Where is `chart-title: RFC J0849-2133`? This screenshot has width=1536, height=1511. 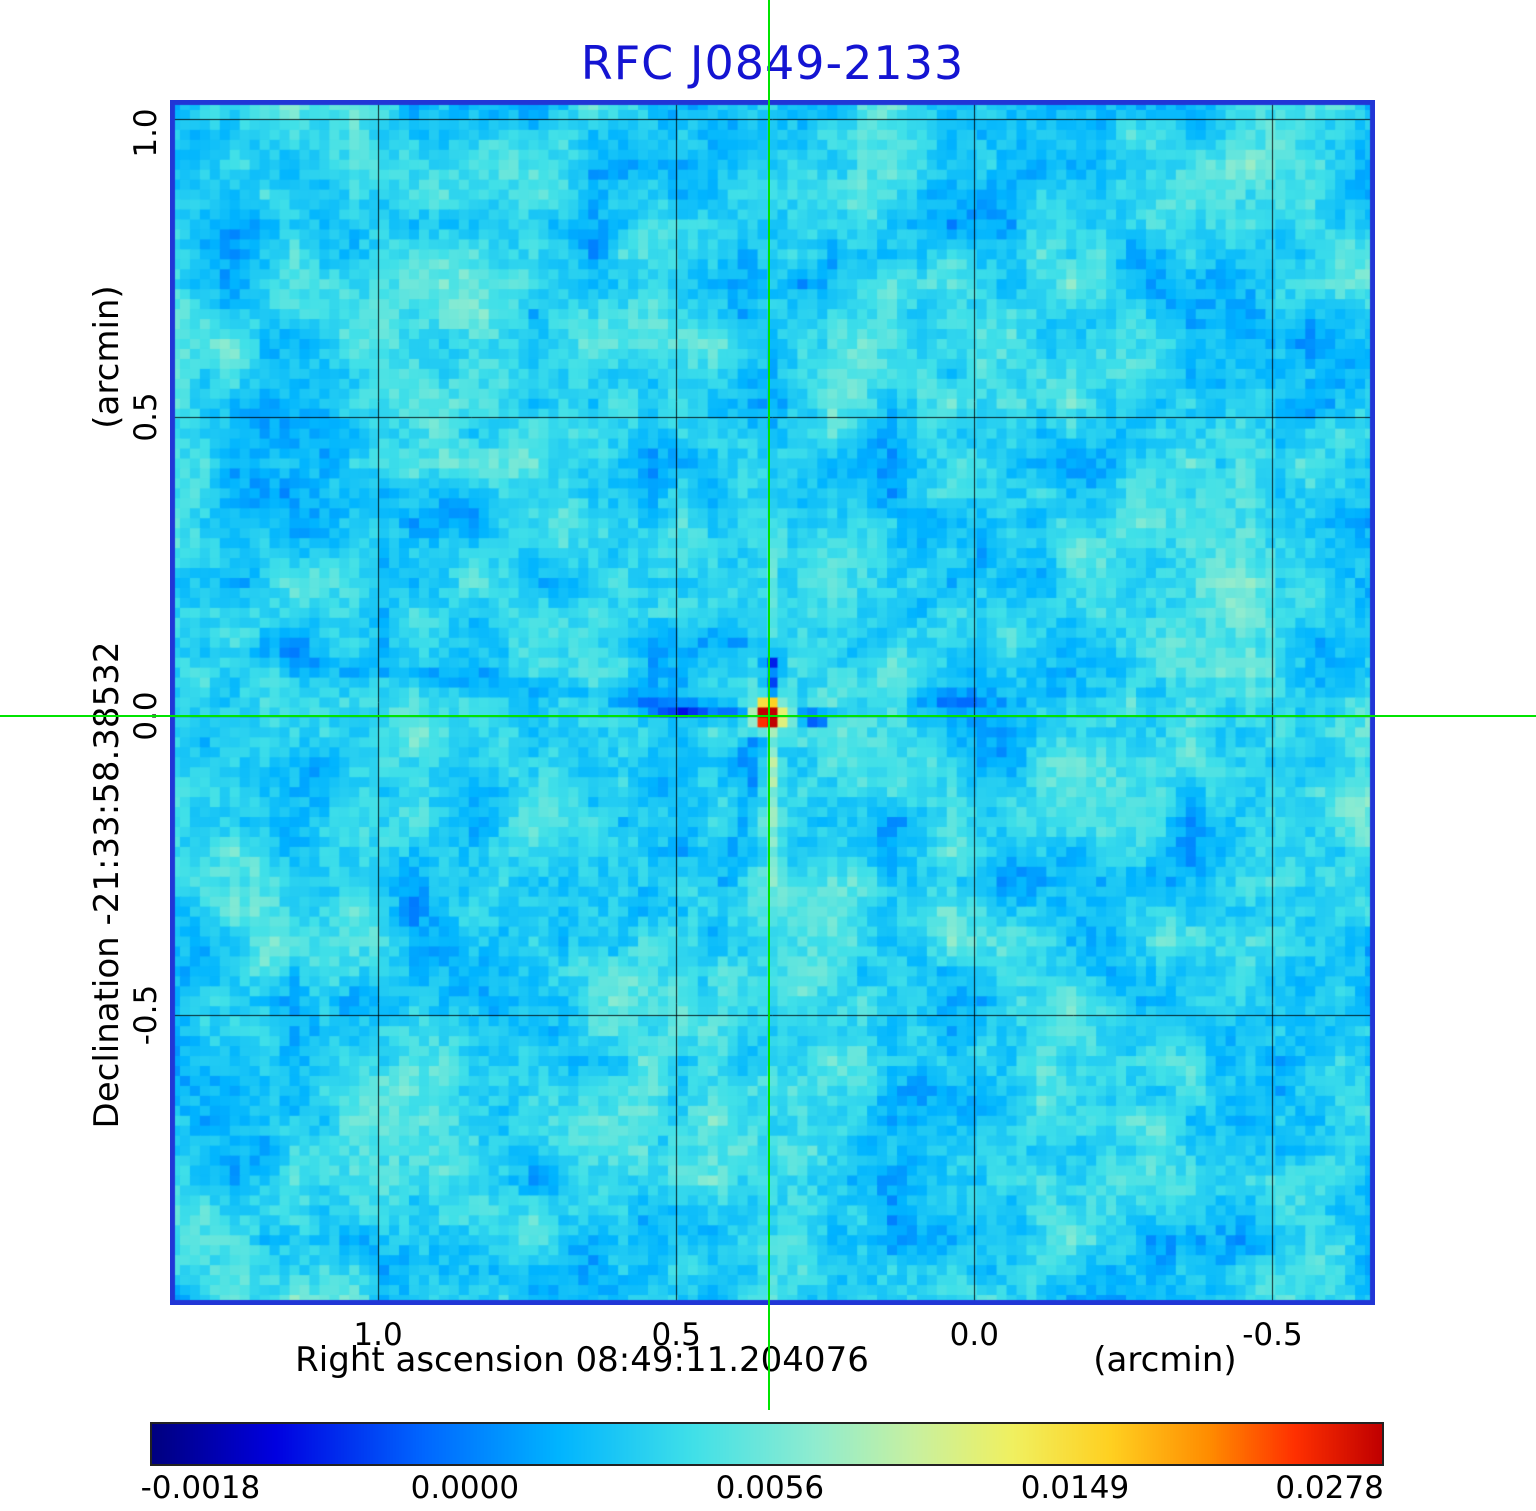 chart-title: RFC J0849-2133 is located at coordinates (772, 63).